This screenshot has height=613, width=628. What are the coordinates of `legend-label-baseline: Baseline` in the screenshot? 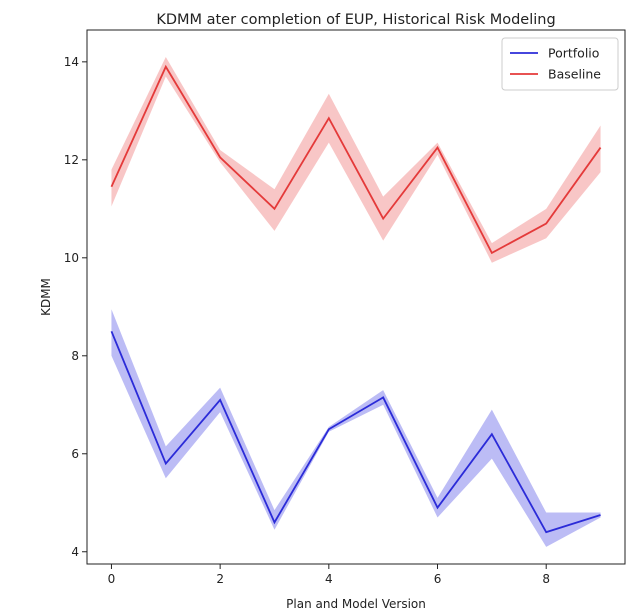 It's located at (574, 74).